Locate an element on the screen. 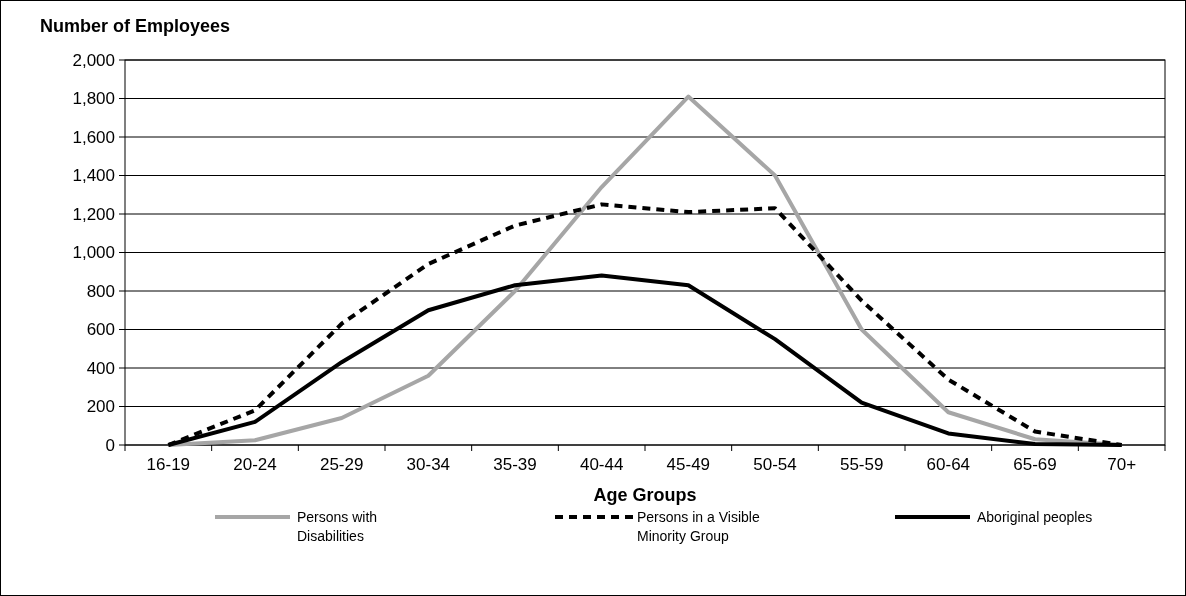 This screenshot has height=596, width=1186. legend-label: Persons in a Visible Minority Group is located at coordinates (698, 526).